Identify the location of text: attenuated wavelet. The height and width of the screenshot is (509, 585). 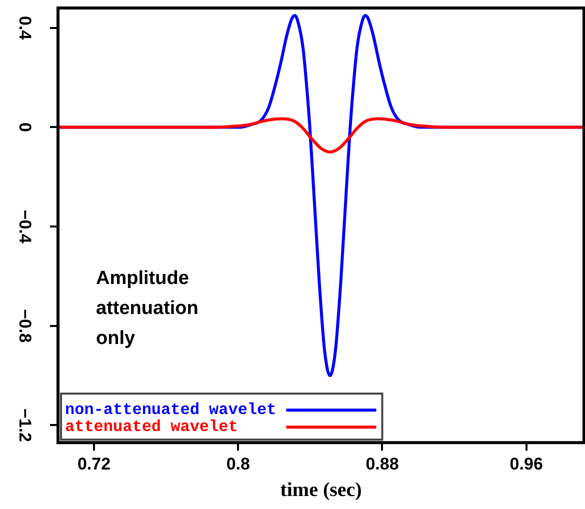
(151, 427).